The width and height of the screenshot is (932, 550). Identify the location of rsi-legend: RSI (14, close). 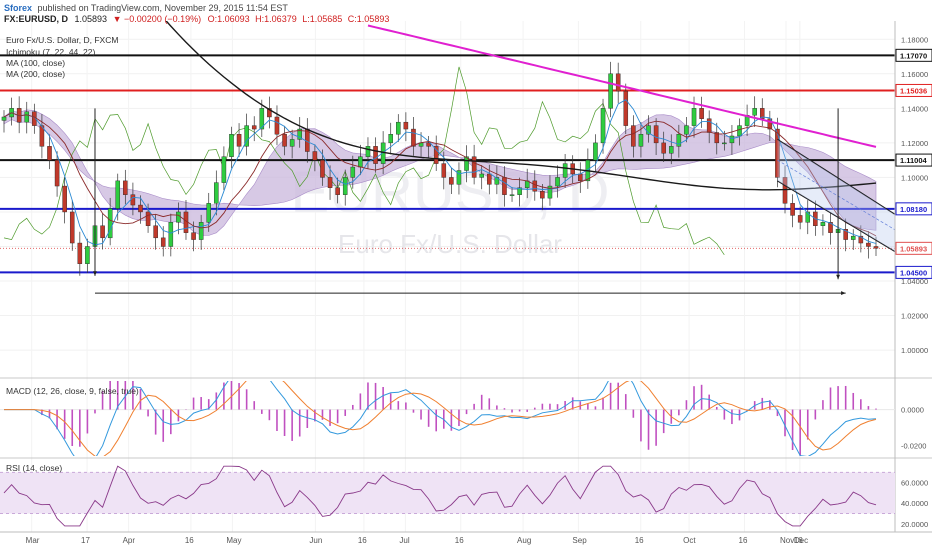
(34, 468).